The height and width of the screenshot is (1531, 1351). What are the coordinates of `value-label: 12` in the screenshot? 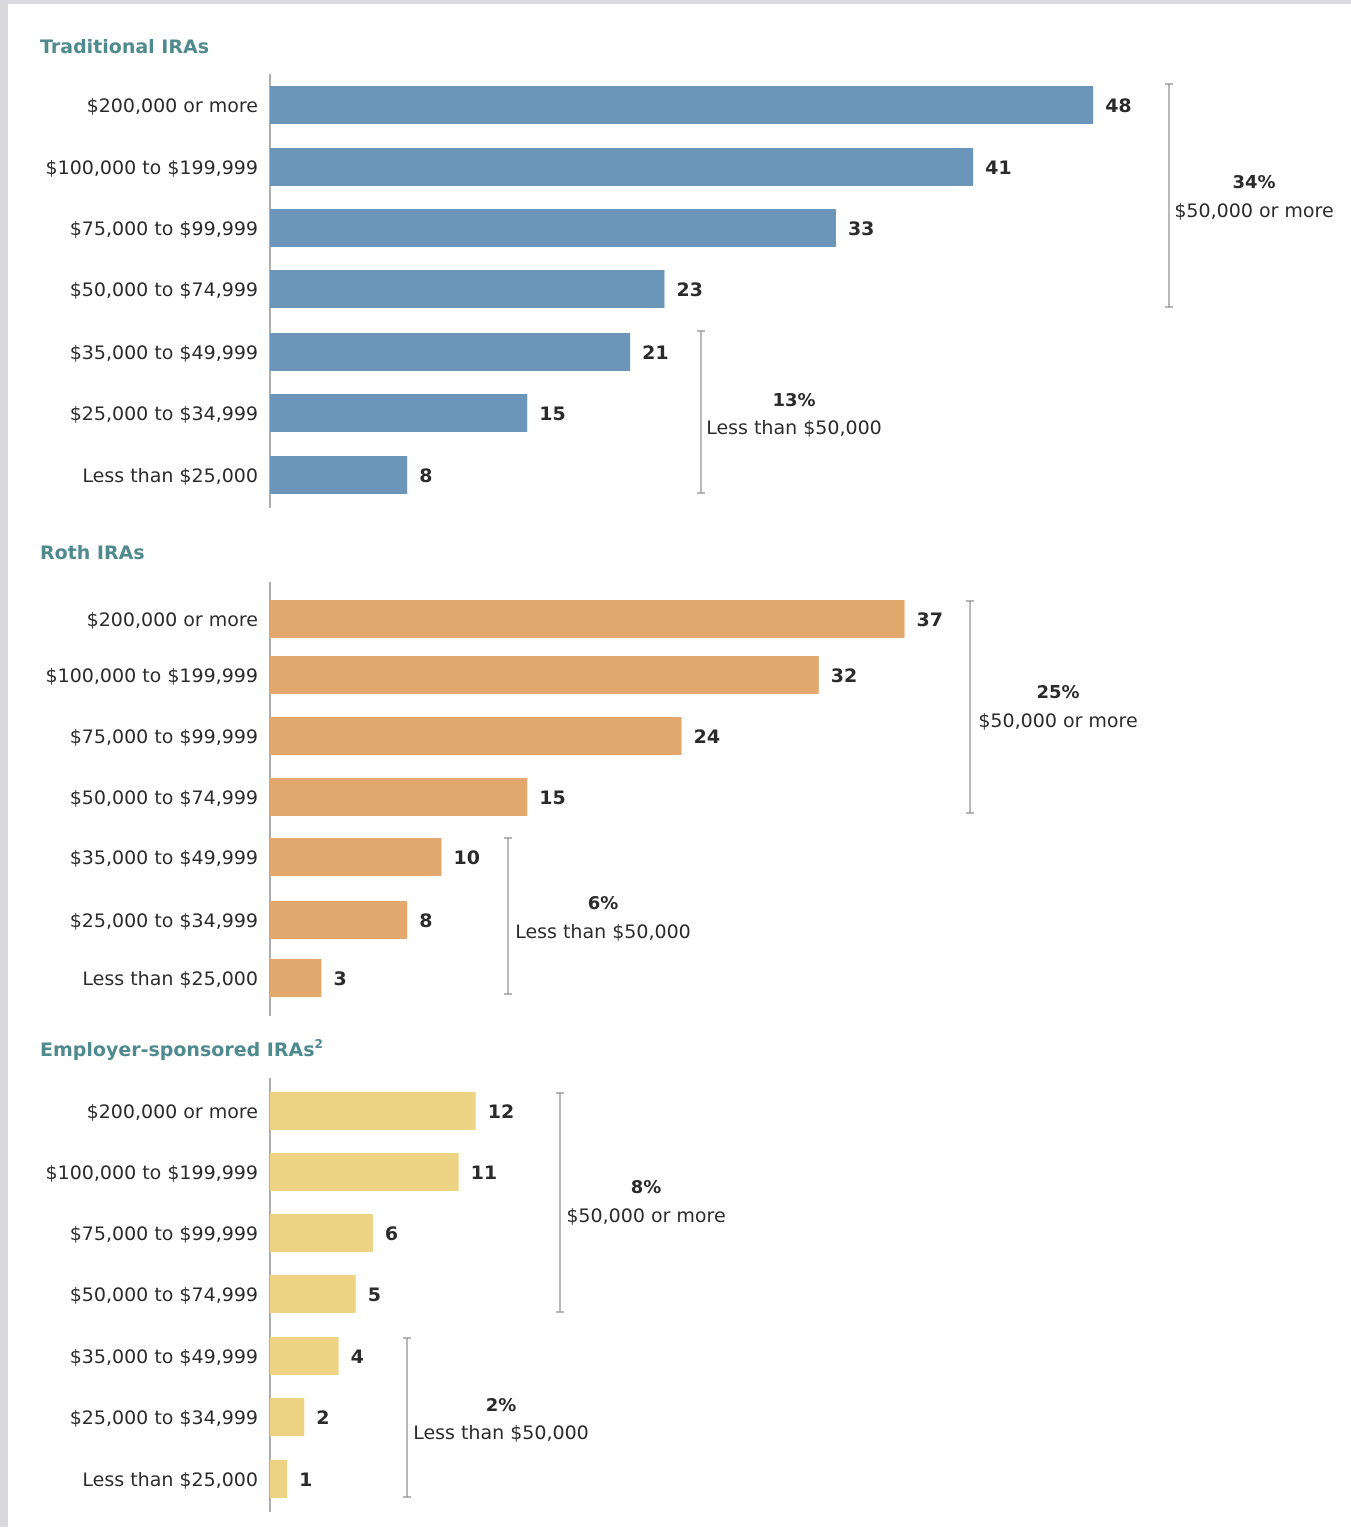 It's located at (501, 1112).